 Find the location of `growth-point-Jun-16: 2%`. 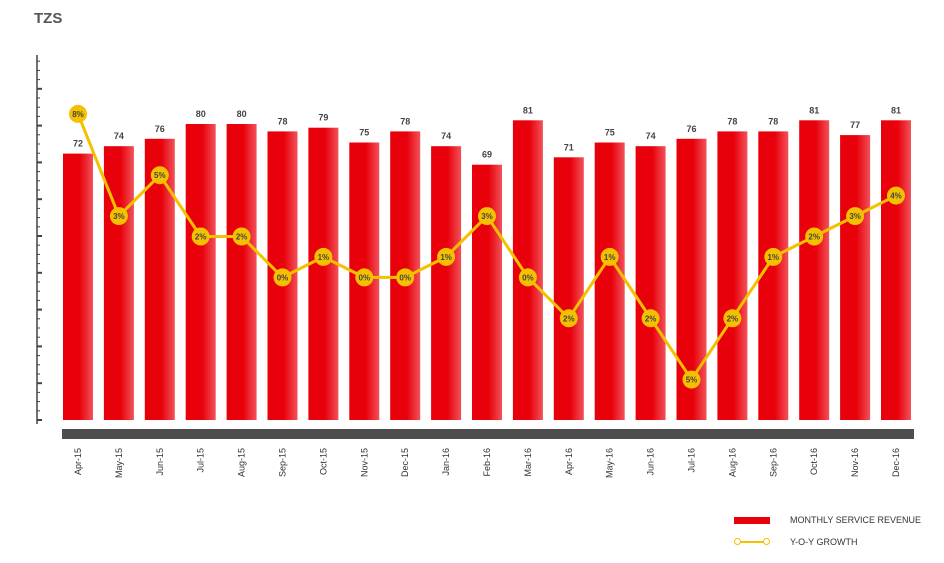

growth-point-Jun-16: 2% is located at coordinates (650, 318).